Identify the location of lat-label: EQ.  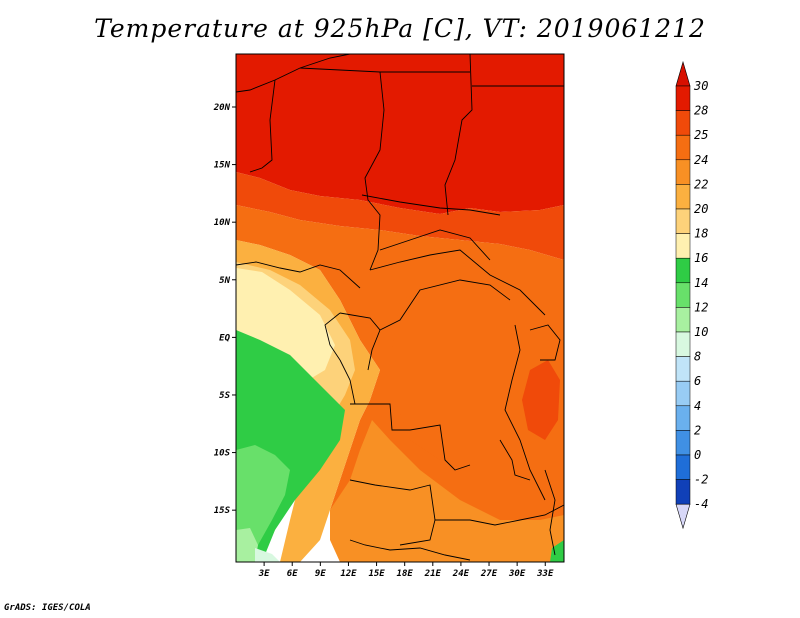
(224, 338).